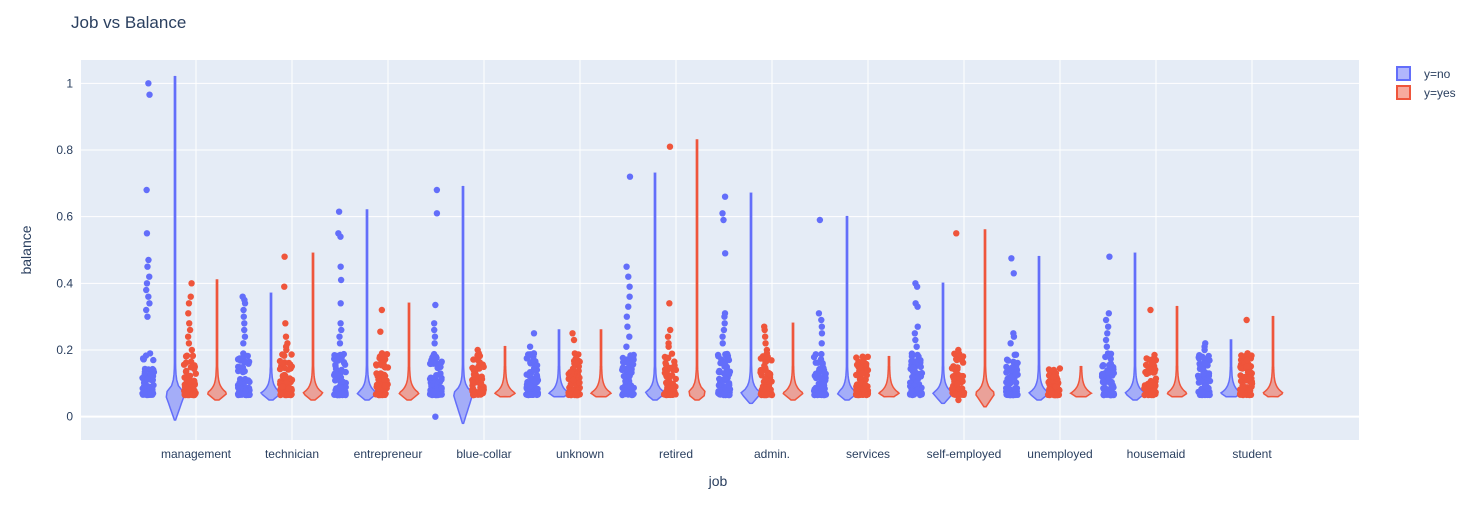 This screenshot has height=510, width=1475. I want to click on points-yes, so click(1054, 381).